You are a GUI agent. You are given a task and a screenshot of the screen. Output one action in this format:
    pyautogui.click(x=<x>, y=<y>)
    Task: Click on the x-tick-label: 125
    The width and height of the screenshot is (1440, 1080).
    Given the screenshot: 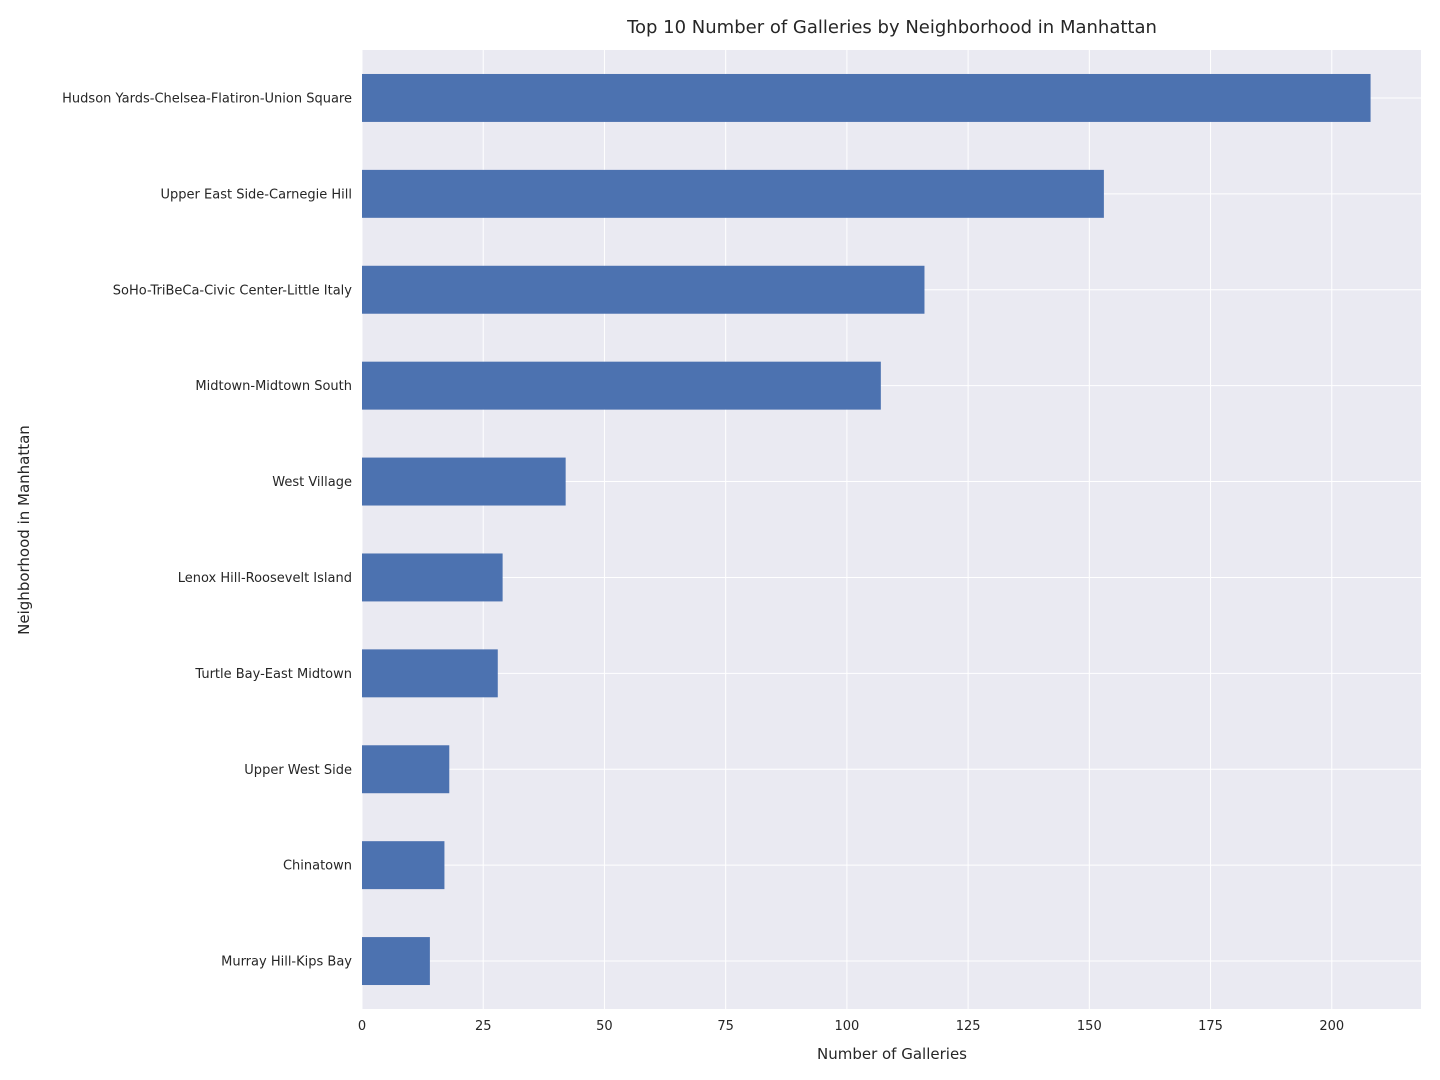 What is the action you would take?
    pyautogui.click(x=968, y=1026)
    